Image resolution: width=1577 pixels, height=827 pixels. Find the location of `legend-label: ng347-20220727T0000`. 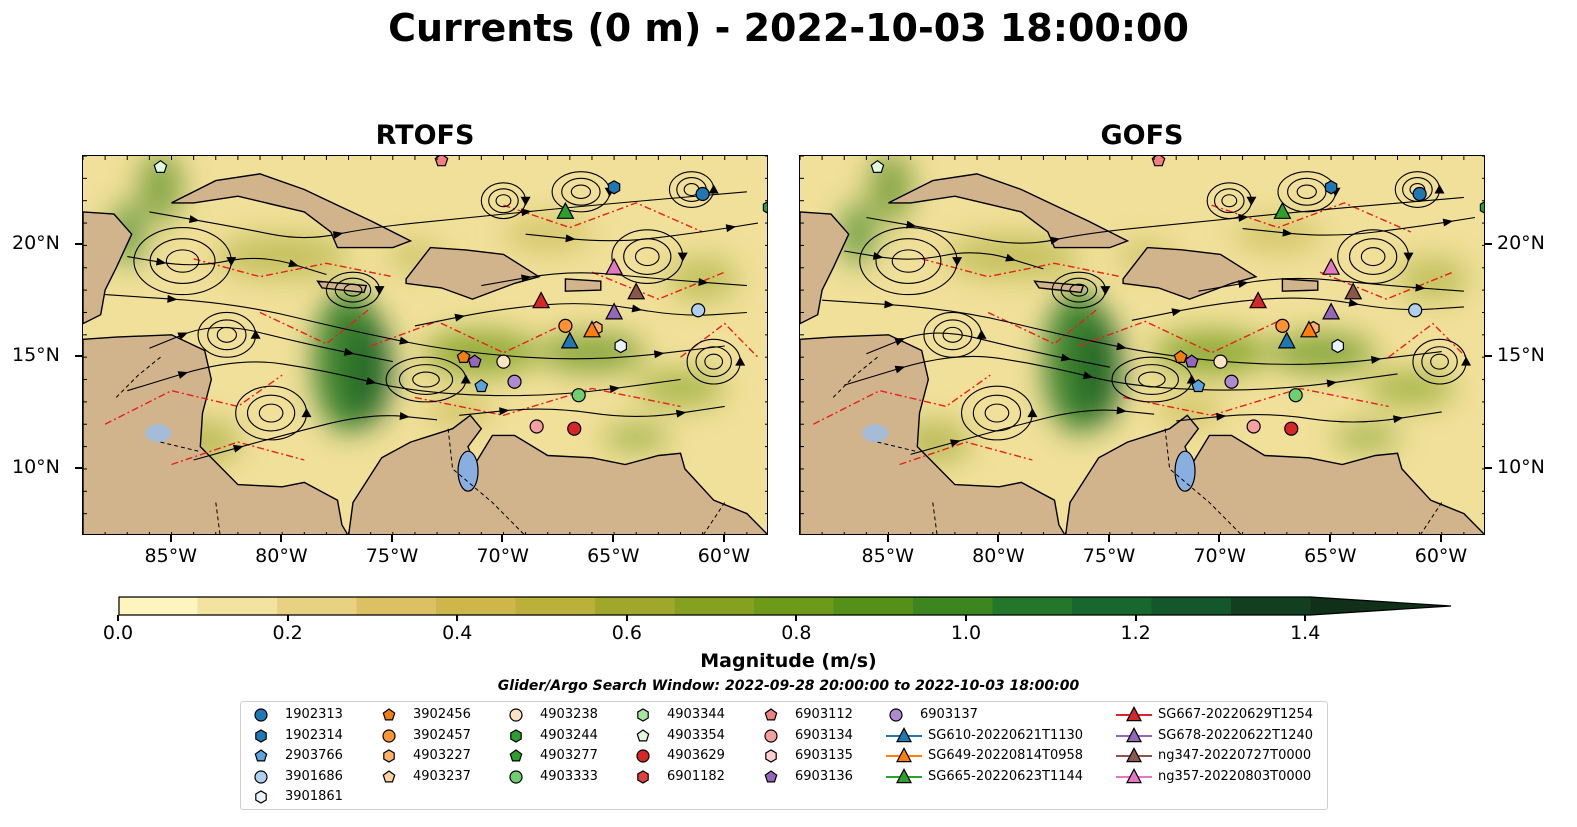

legend-label: ng347-20220727T0000 is located at coordinates (1235, 755).